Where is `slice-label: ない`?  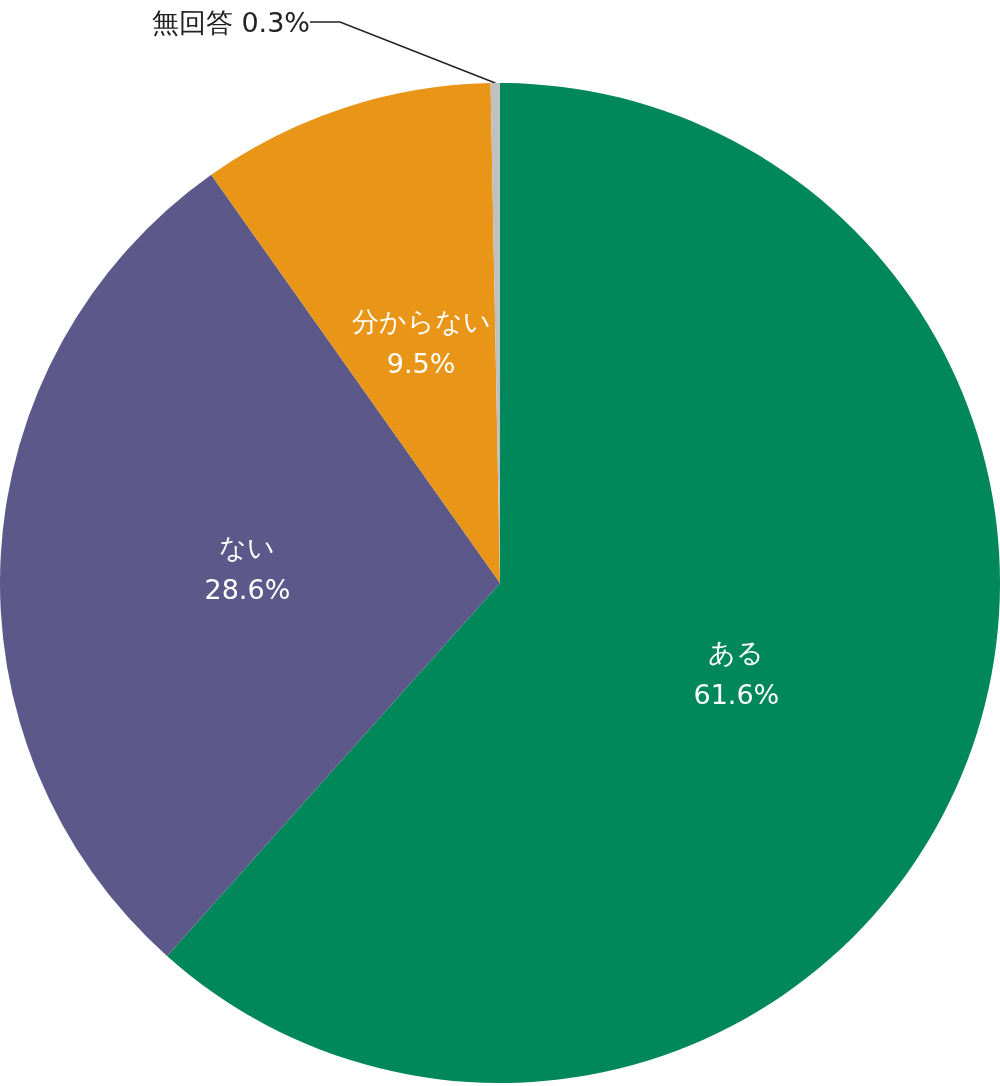 slice-label: ない is located at coordinates (247, 548).